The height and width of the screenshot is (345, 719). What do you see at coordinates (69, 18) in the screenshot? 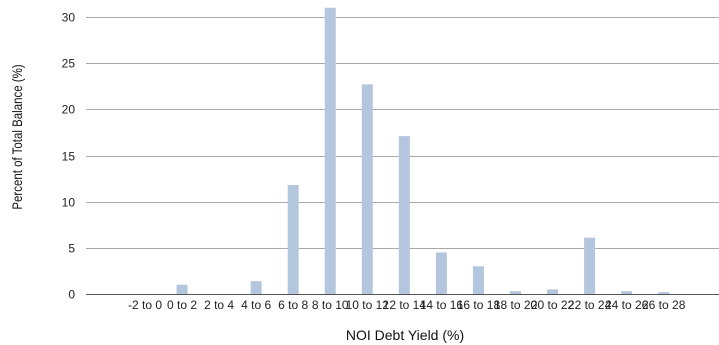
I see `y-tick-label: 30` at bounding box center [69, 18].